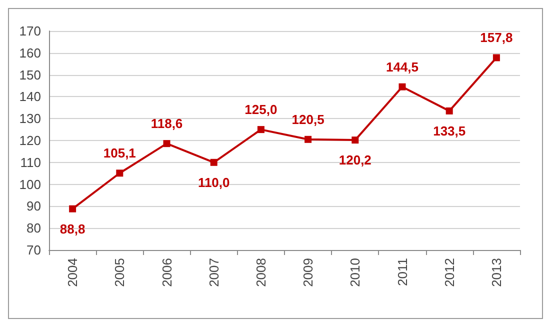  I want to click on x-tick-label: 2004, so click(72, 272).